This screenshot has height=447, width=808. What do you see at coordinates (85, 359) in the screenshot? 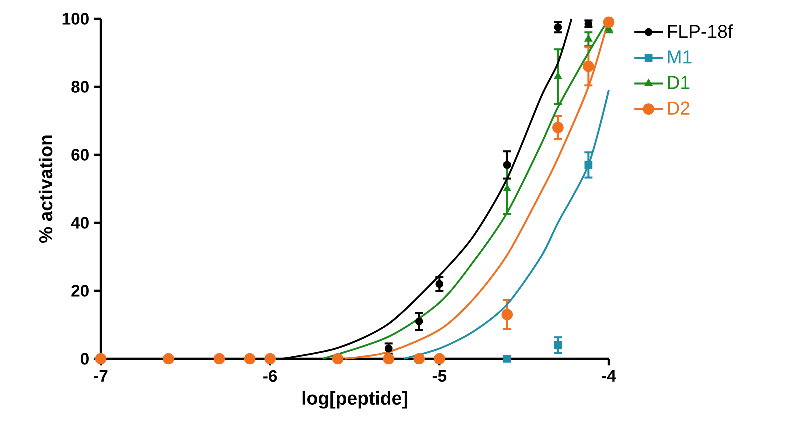
I see `y-tick-label: 0` at bounding box center [85, 359].